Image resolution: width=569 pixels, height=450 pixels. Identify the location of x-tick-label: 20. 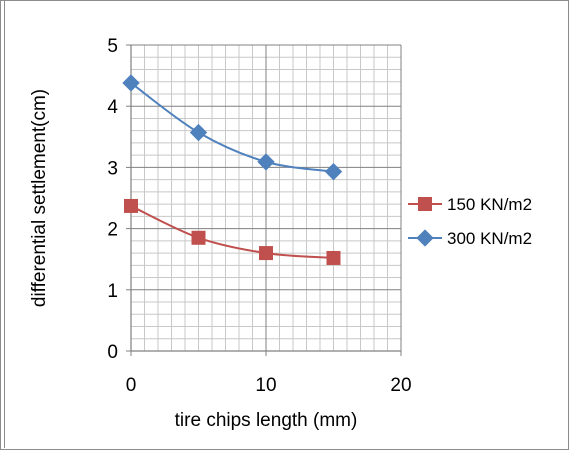
(400, 385).